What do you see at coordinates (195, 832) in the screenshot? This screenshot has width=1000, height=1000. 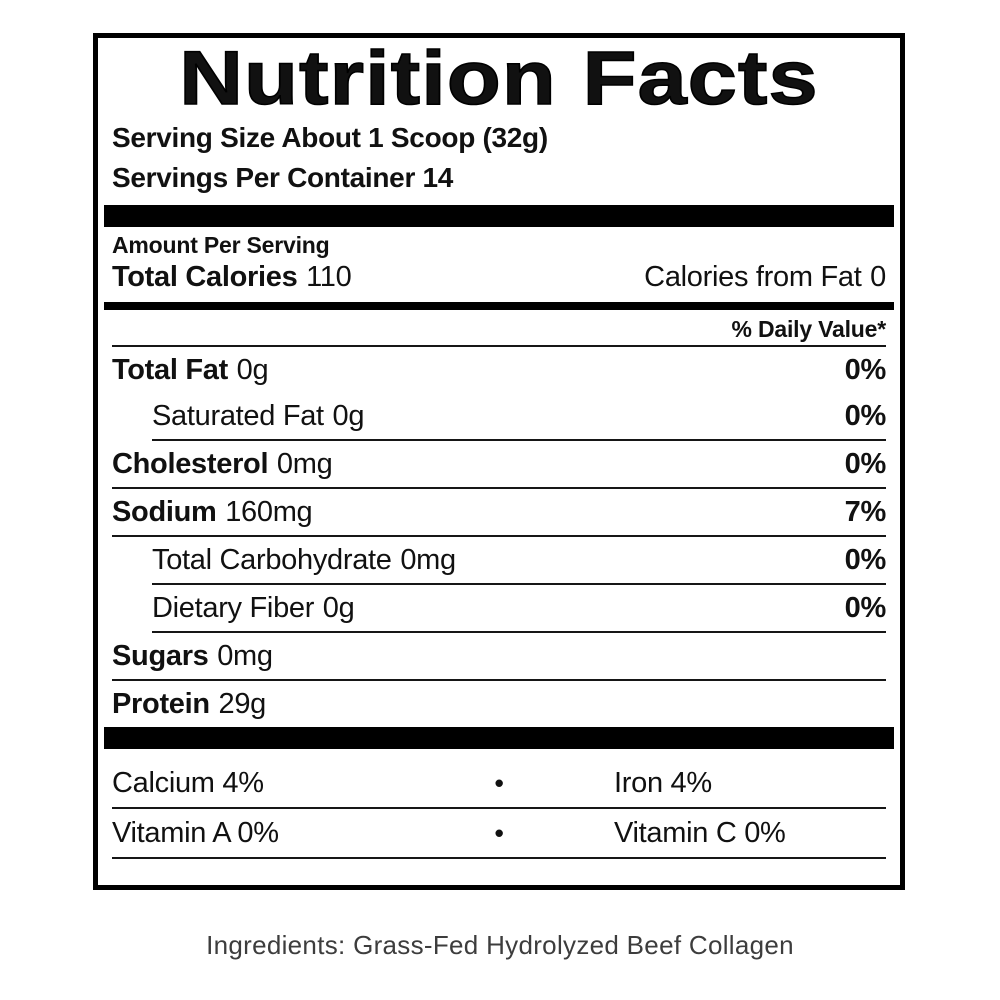 I see `vitamin-a-value: Vitamin A 0%` at bounding box center [195, 832].